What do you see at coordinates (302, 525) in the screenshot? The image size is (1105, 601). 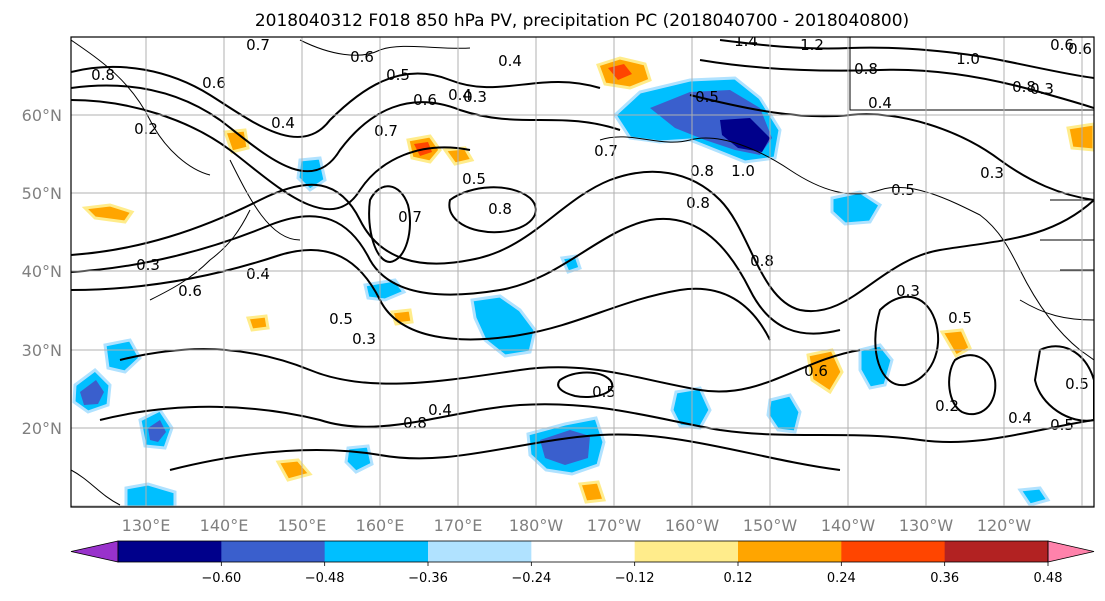 I see `longitude-label: 150°E` at bounding box center [302, 525].